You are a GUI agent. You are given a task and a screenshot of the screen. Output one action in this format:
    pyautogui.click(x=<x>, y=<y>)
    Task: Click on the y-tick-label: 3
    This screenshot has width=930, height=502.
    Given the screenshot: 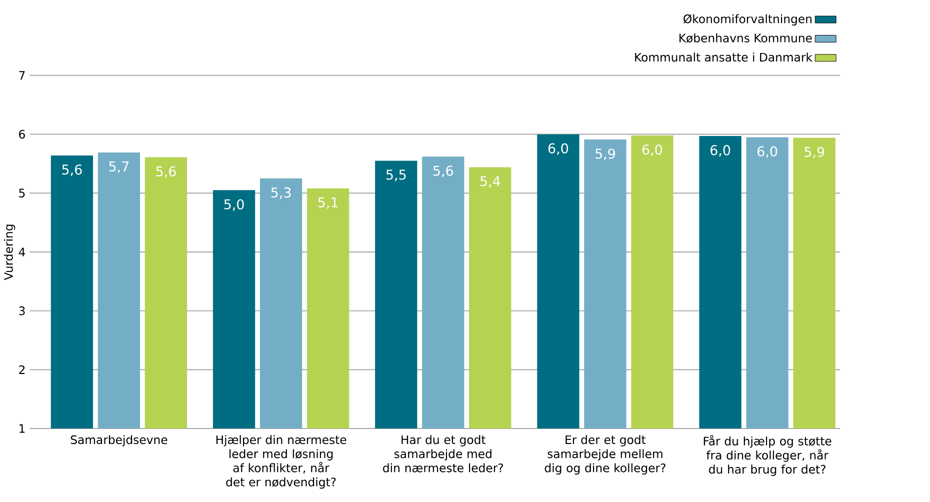 What is the action you would take?
    pyautogui.click(x=22, y=311)
    